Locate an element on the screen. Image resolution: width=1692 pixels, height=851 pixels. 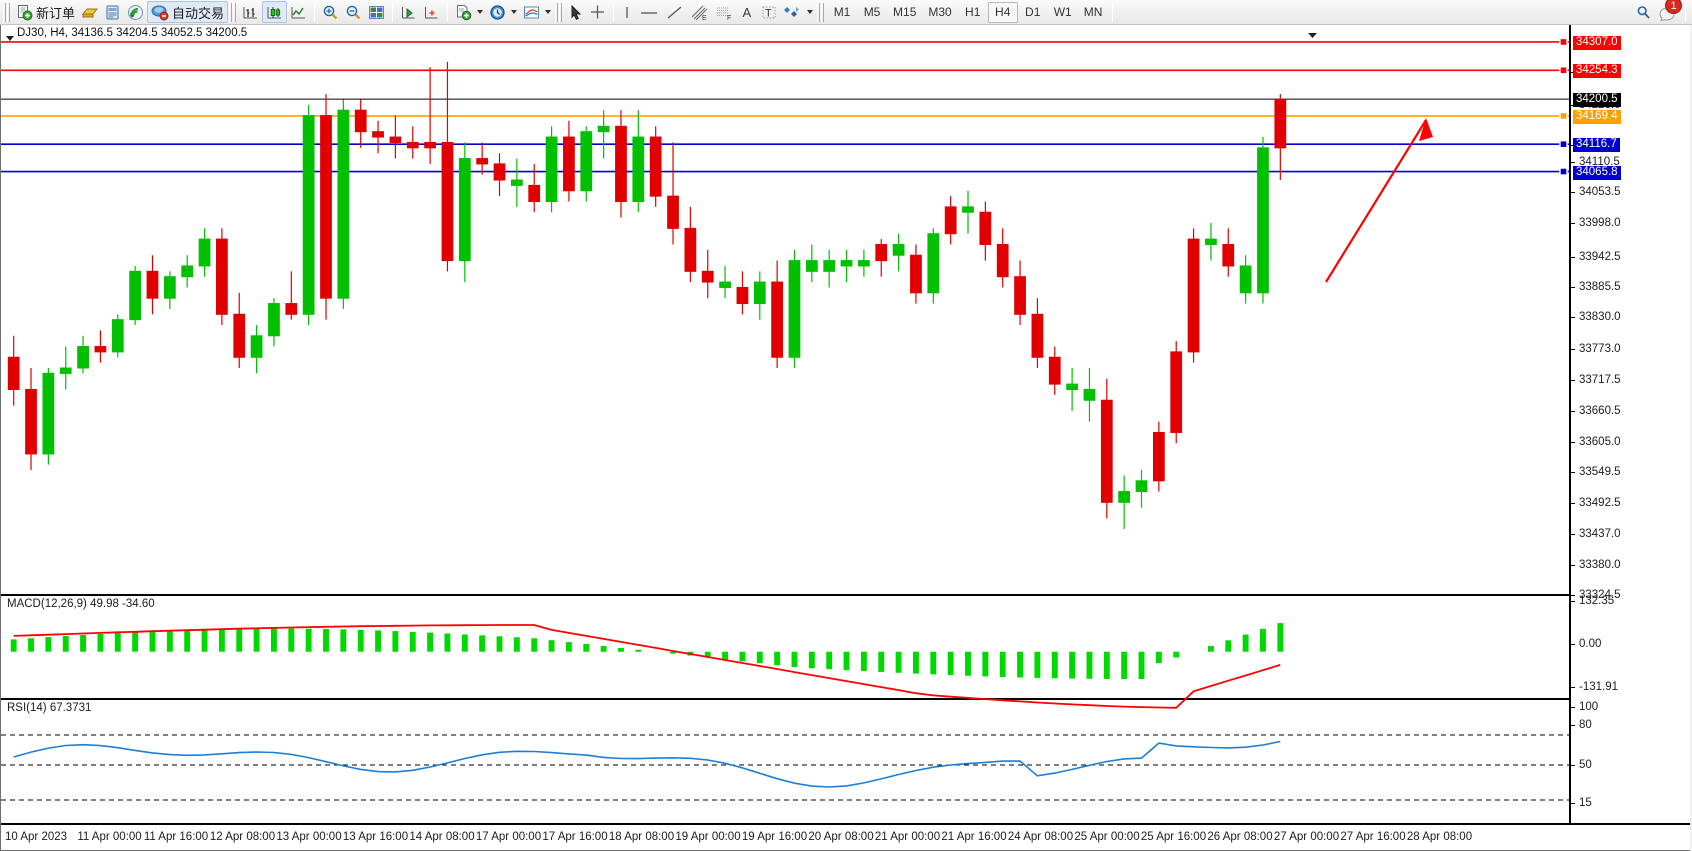
search-button is located at coordinates (1643, 12).